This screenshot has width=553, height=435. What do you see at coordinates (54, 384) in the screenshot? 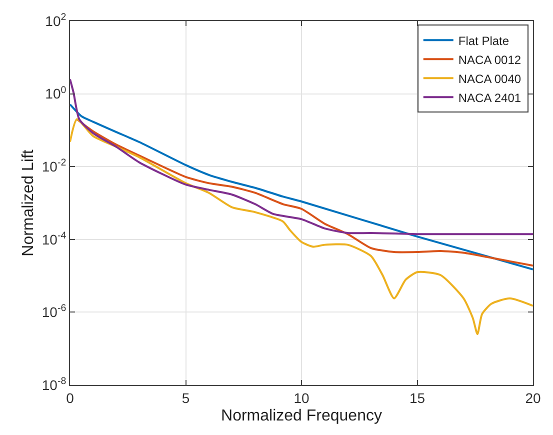
I see `y-tick-label: 10$^{-8}$` at bounding box center [54, 384].